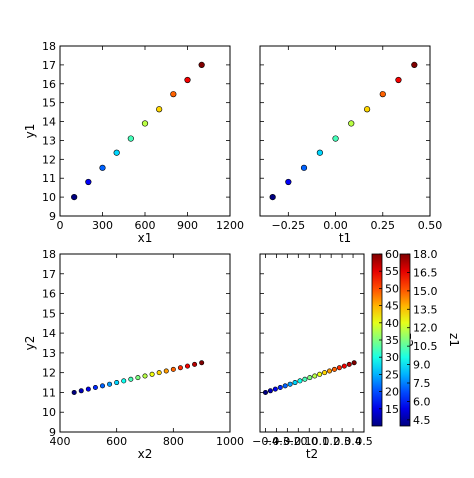 The width and height of the screenshot is (474, 478). Describe the element at coordinates (425, 328) in the screenshot. I see `colorbar-tick-label: 12.0` at that location.